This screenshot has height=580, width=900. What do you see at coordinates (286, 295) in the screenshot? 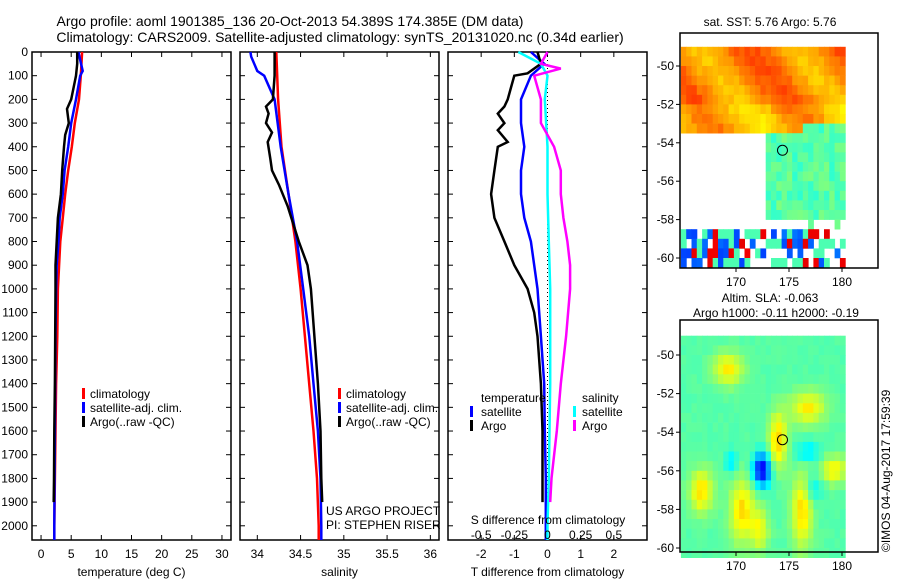
I see `series-line-satellite-adj-clim-` at bounding box center [286, 295].